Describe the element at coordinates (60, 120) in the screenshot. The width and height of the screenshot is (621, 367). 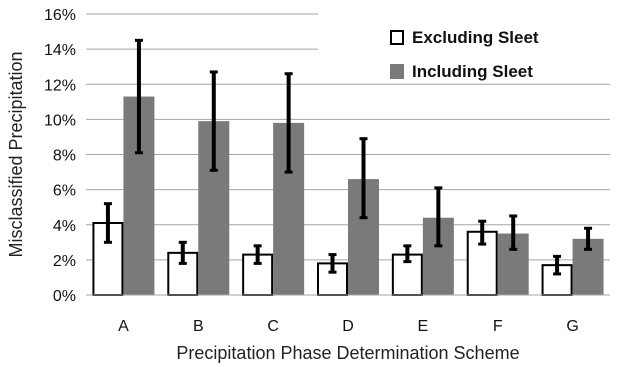
I see `y-tick-label: 10%` at that location.